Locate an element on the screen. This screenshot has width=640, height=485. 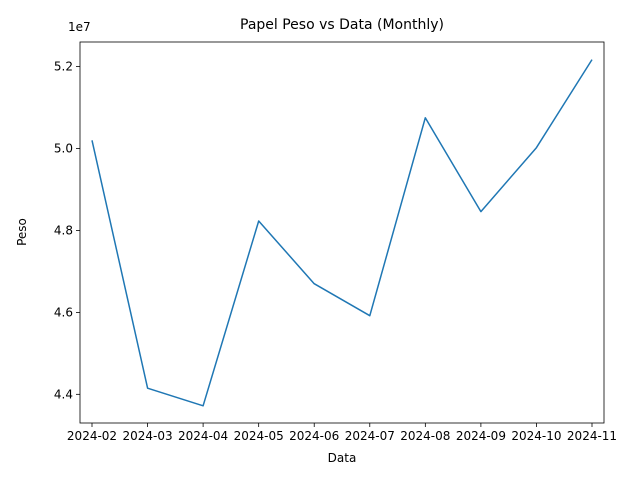
y-tick-label: 5.0 is located at coordinates (63, 149).